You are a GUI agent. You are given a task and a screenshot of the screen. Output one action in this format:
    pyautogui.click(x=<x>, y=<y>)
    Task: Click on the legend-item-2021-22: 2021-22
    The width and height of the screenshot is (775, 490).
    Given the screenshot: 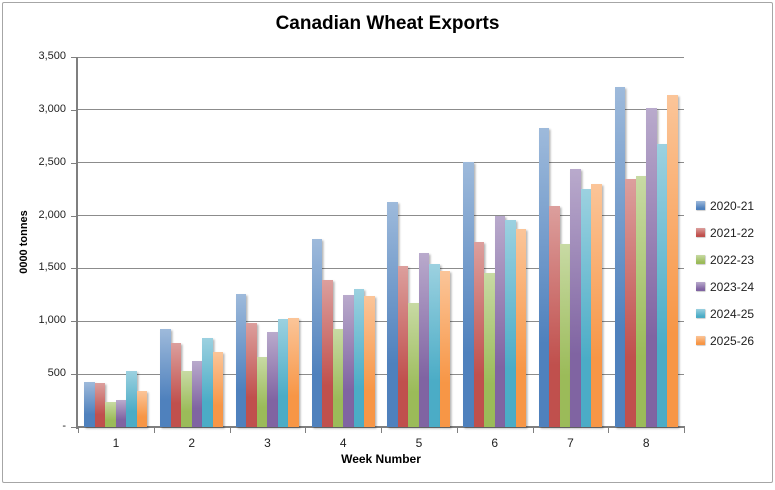 What is the action you would take?
    pyautogui.click(x=725, y=232)
    